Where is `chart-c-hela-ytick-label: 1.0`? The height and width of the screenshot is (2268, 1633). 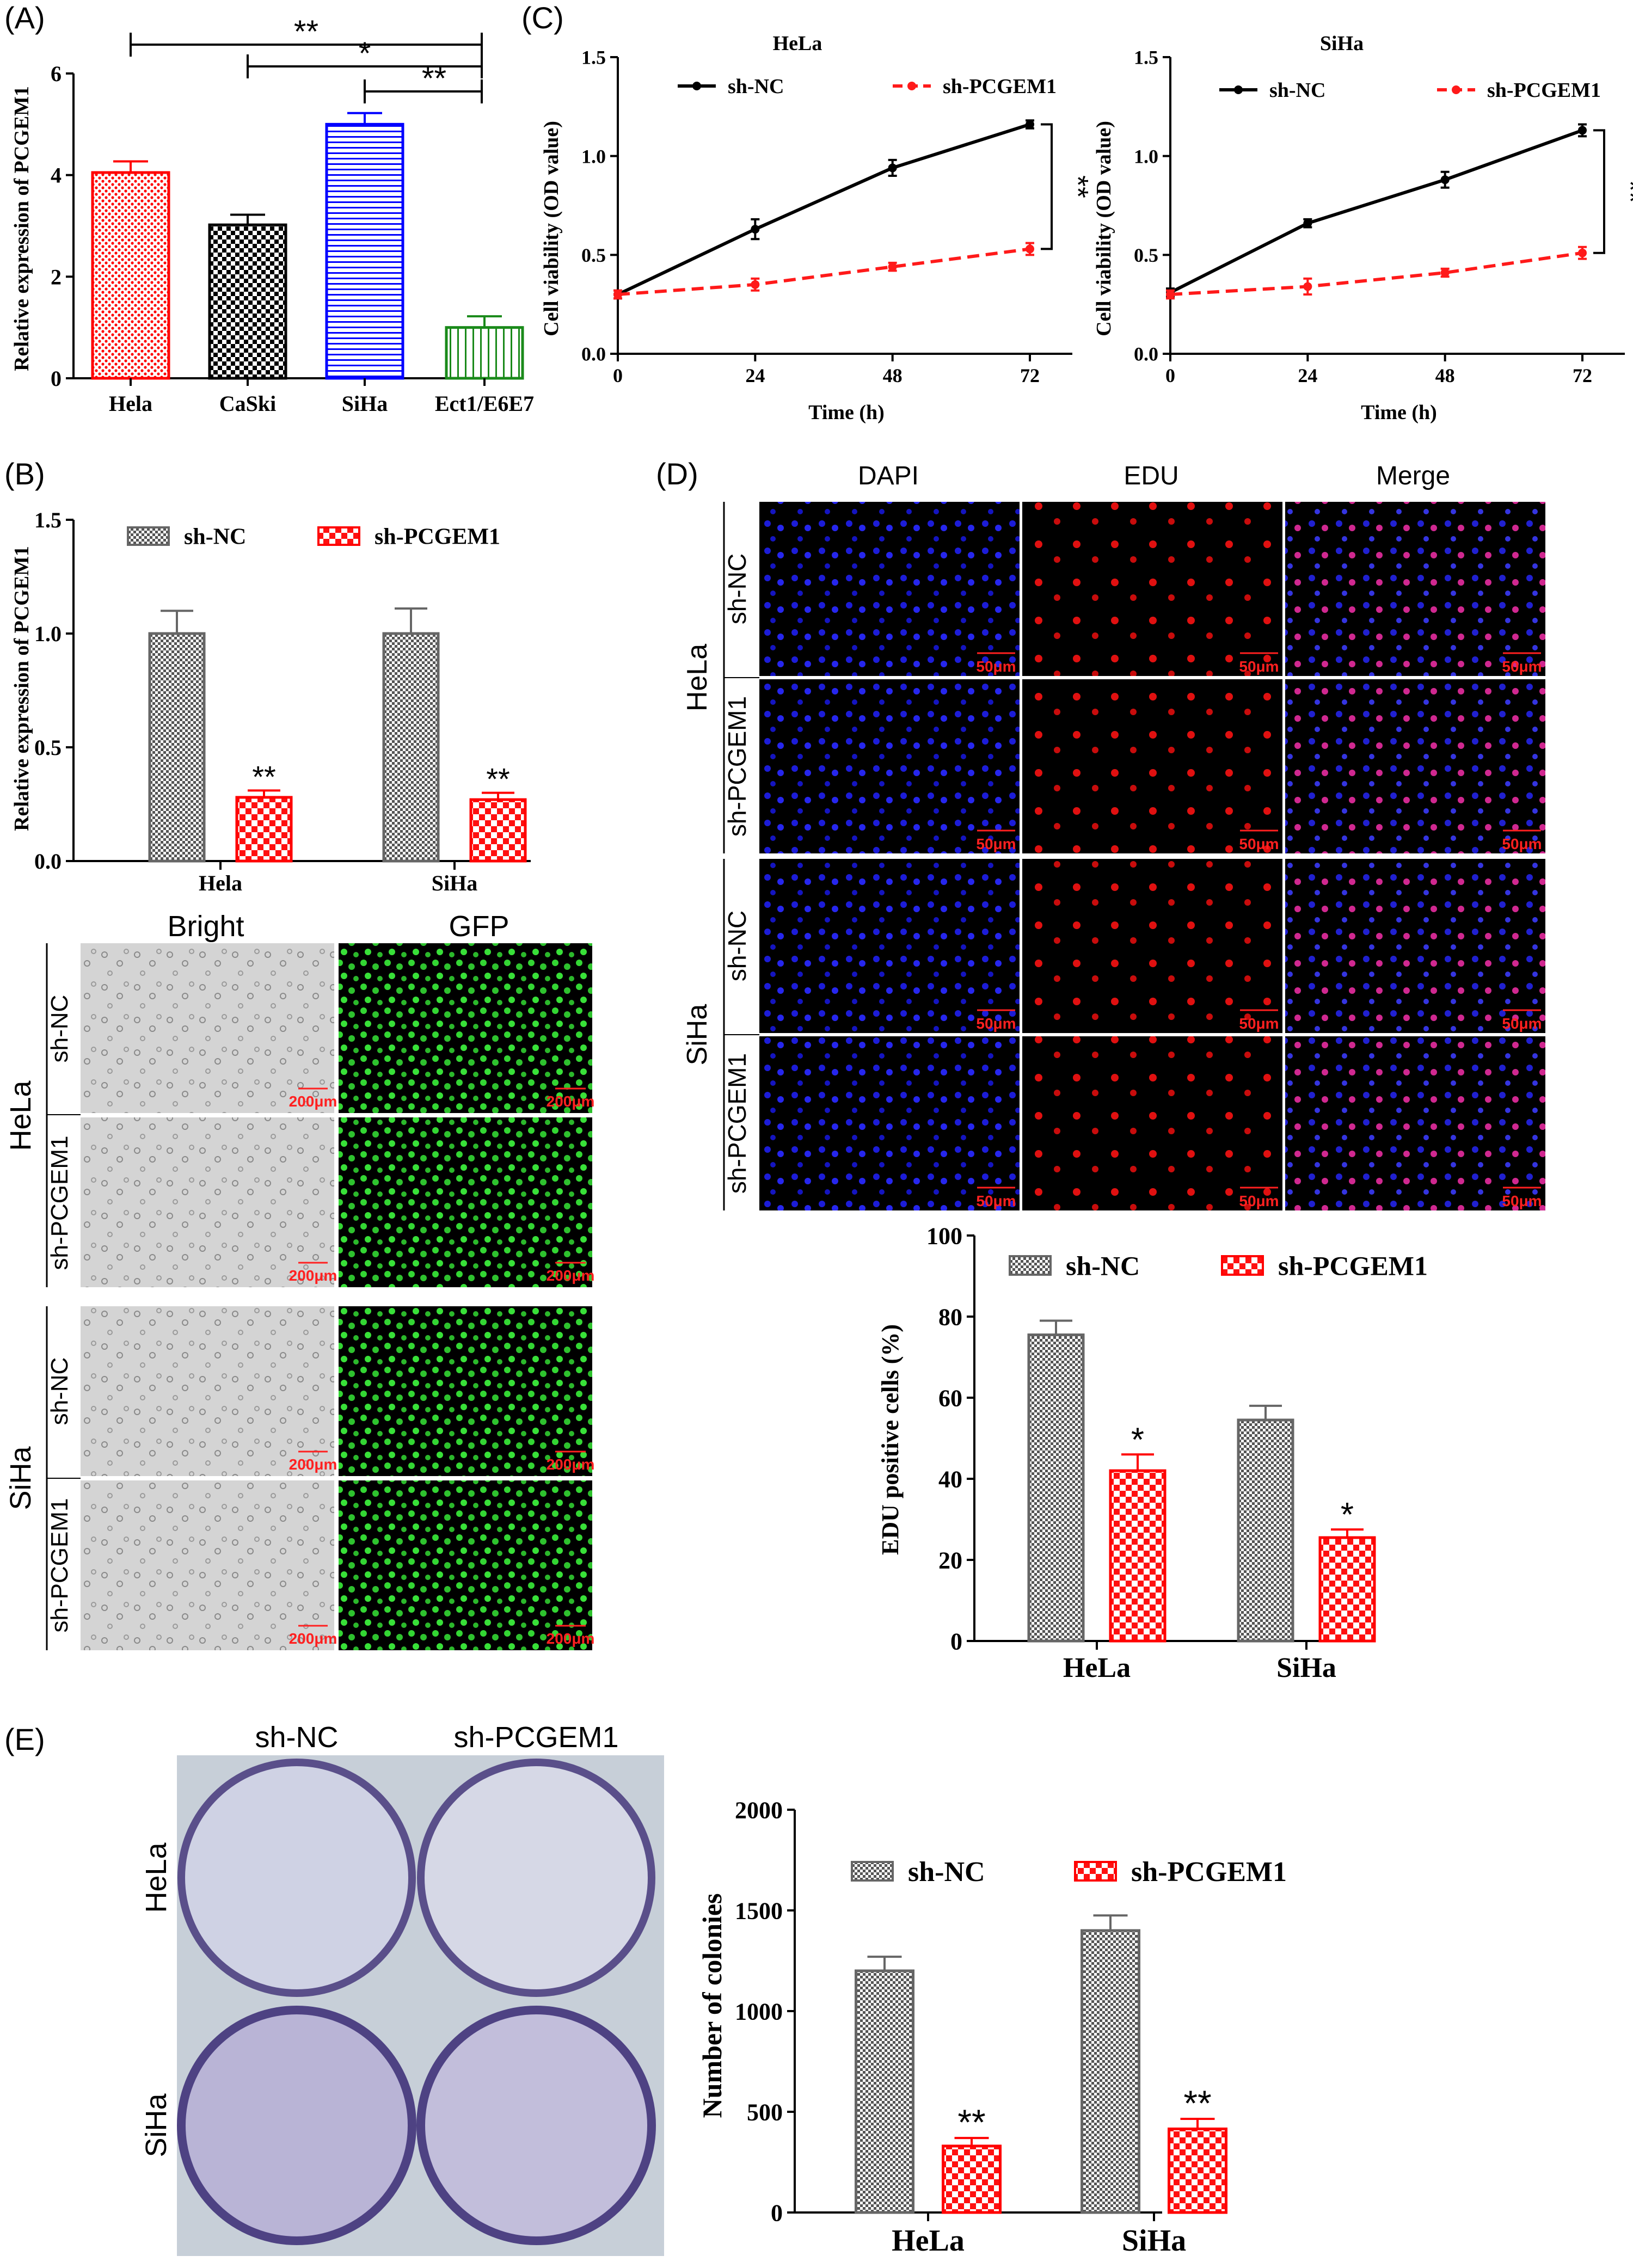
chart-c-hela-ytick-label: 1.0 is located at coordinates (593, 156).